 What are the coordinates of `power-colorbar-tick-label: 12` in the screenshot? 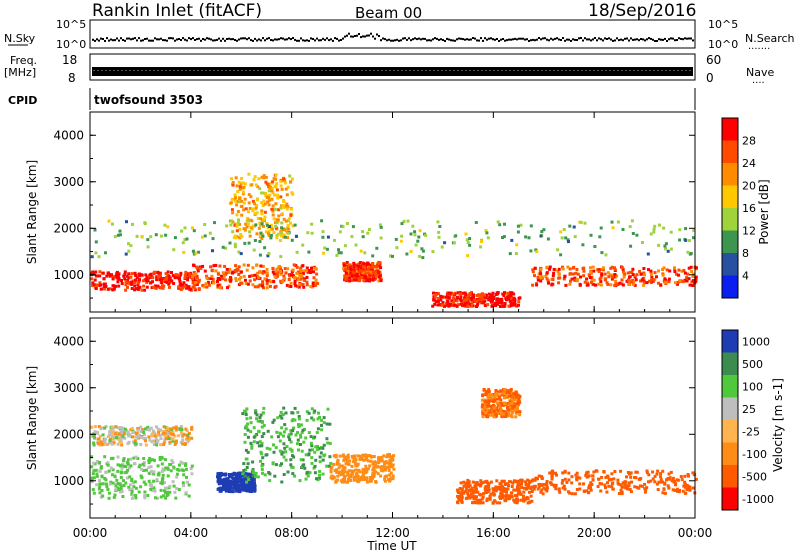 It's located at (749, 231).